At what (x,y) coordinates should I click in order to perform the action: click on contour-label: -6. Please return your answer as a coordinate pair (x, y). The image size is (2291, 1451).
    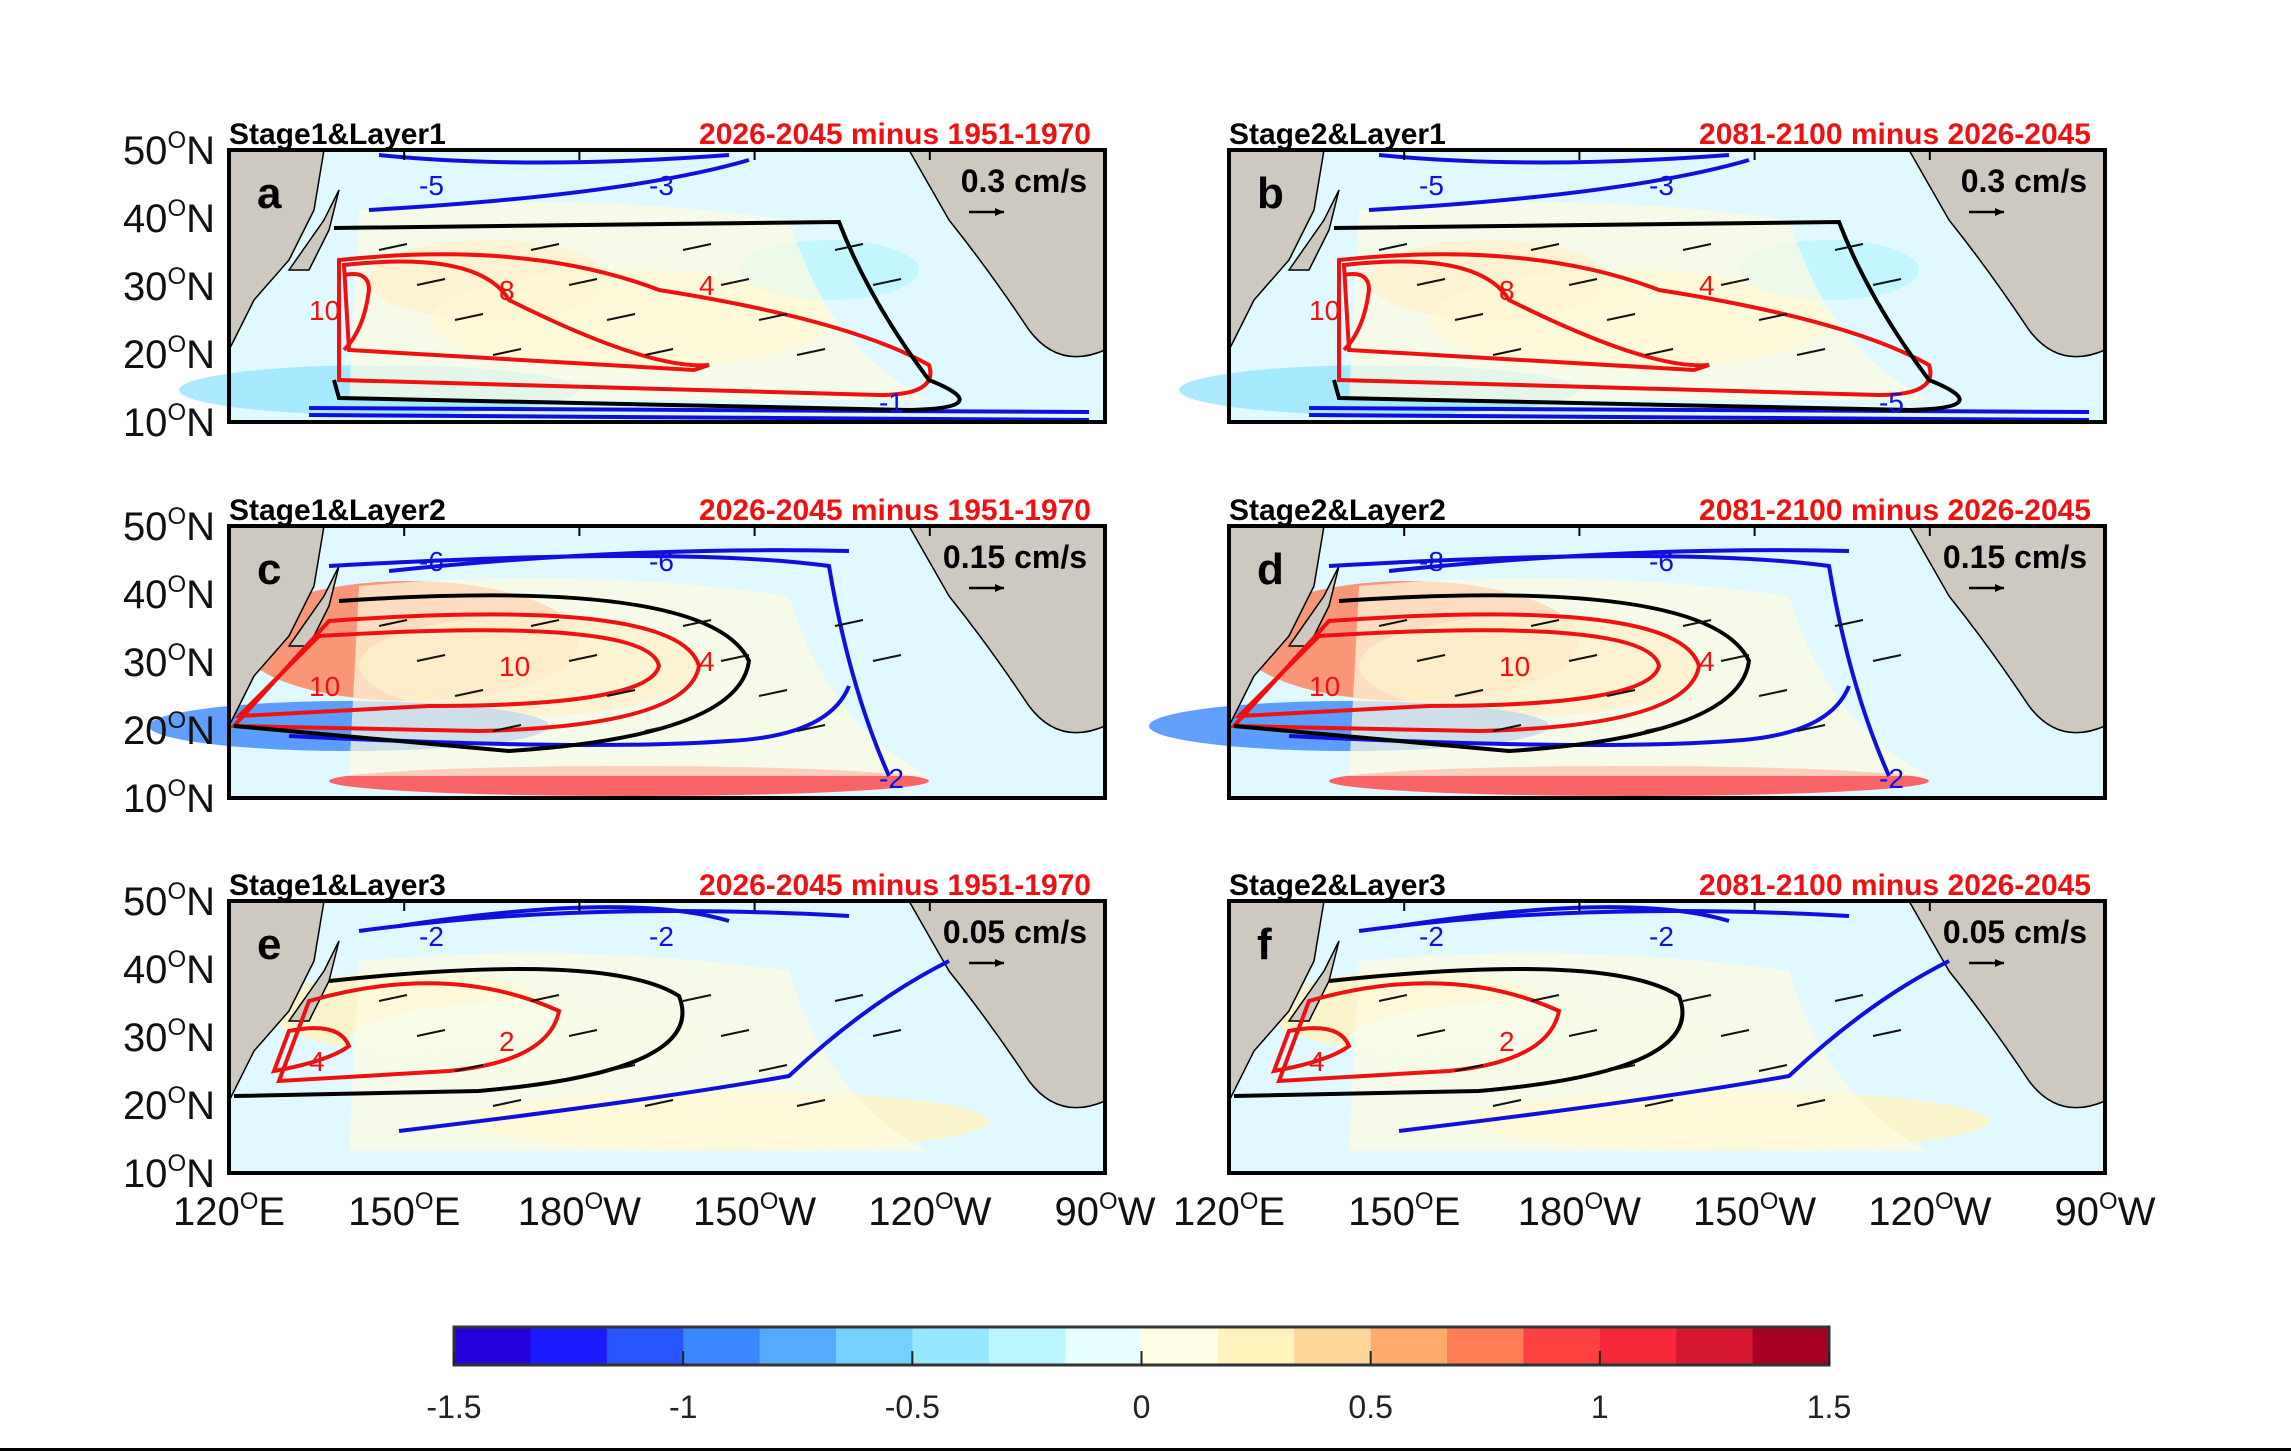
    Looking at the image, I should click on (661, 561).